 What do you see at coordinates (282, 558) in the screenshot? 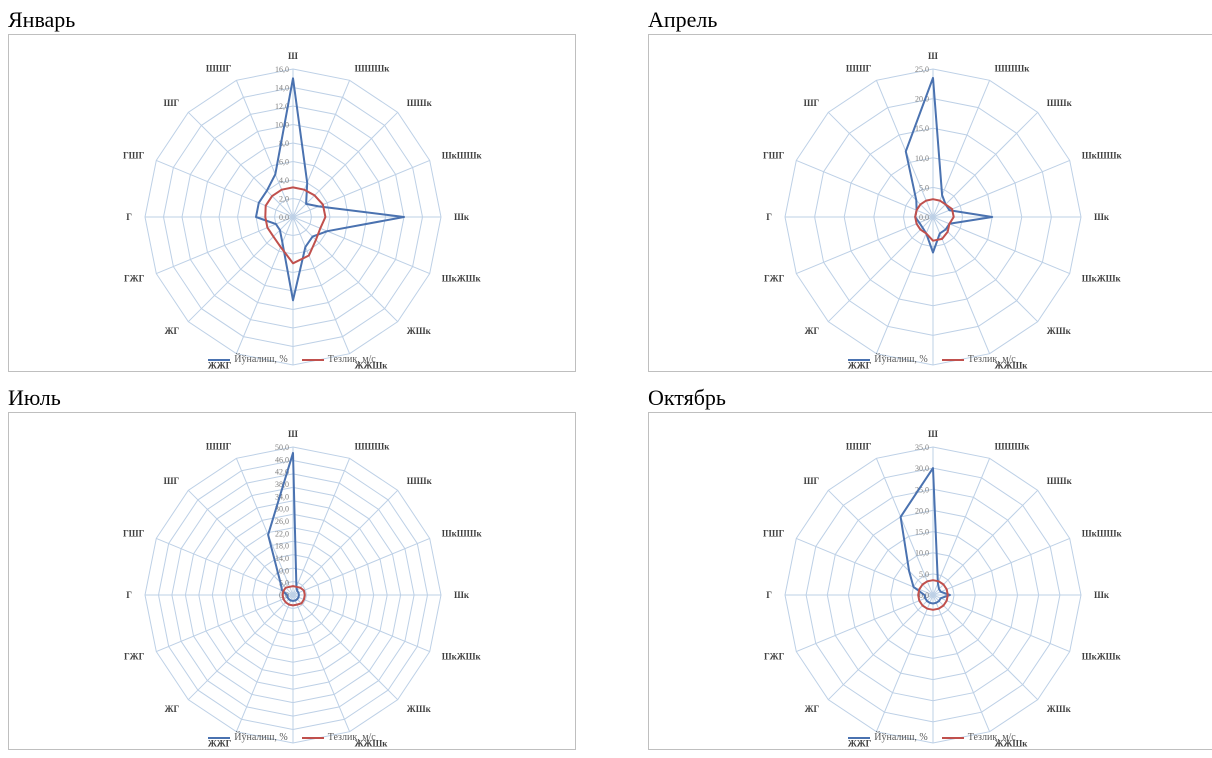
I see `tick-label: 14,0` at bounding box center [282, 558].